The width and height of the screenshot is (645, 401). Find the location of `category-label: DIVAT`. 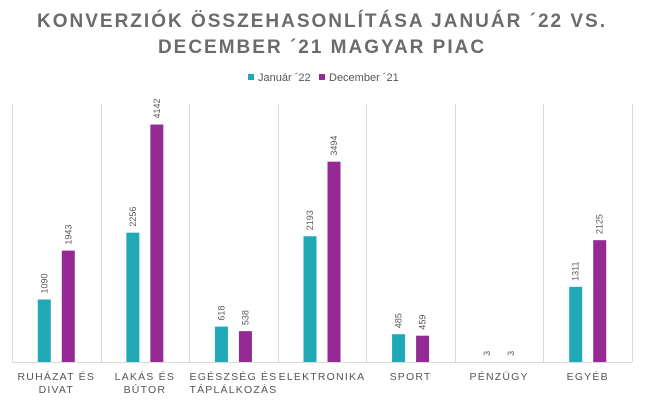

category-label: DIVAT is located at coordinates (56, 390).